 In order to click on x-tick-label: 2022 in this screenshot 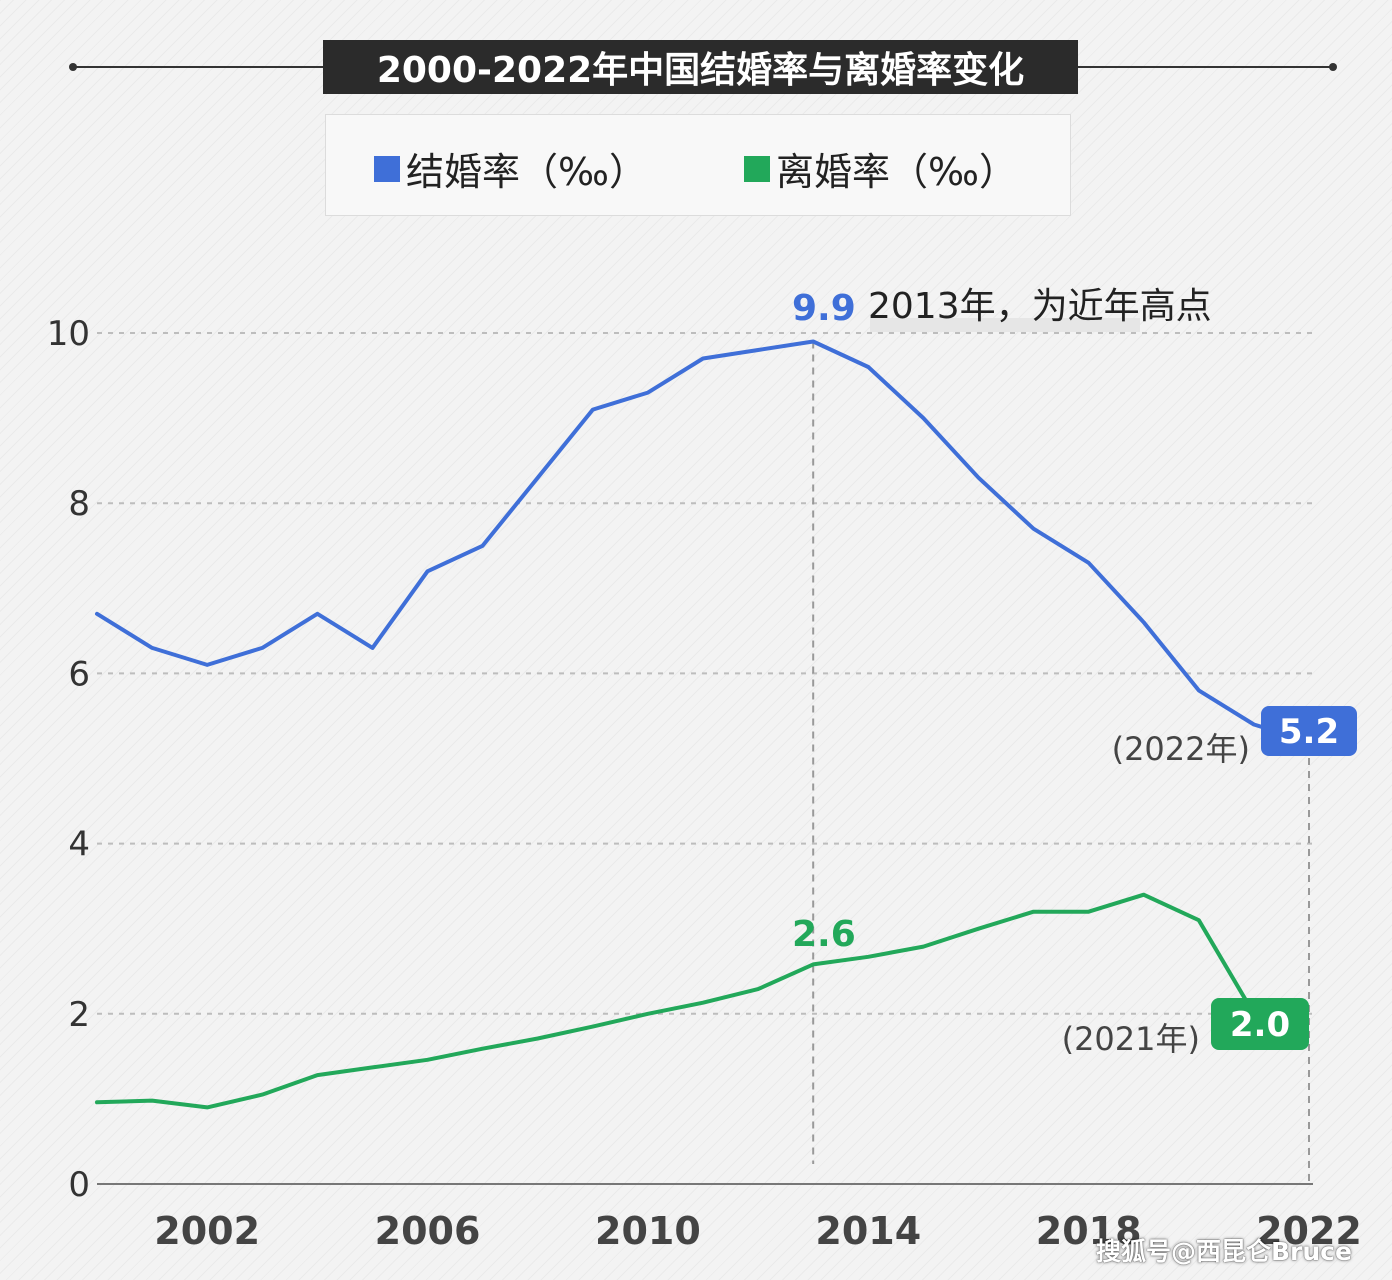, I will do `click(1309, 1231)`.